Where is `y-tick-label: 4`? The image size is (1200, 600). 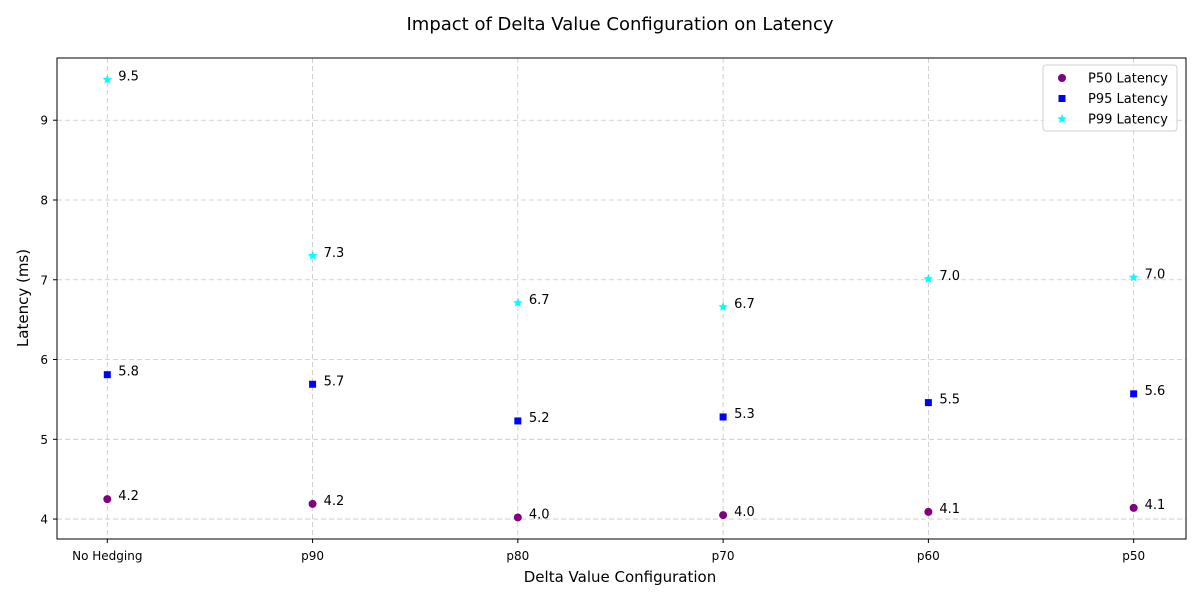 y-tick-label: 4 is located at coordinates (44, 520).